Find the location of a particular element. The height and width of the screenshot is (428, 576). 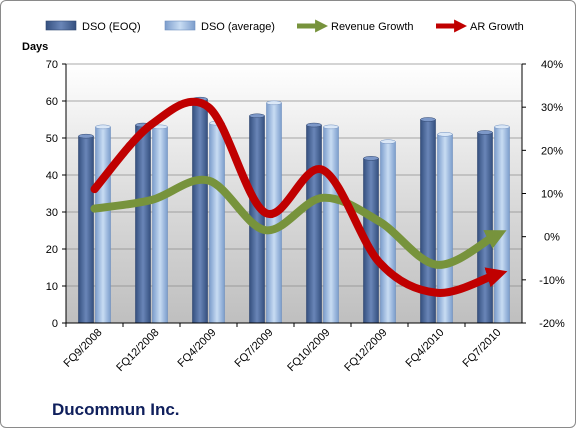

left-tick-label: 20 is located at coordinates (52, 250).